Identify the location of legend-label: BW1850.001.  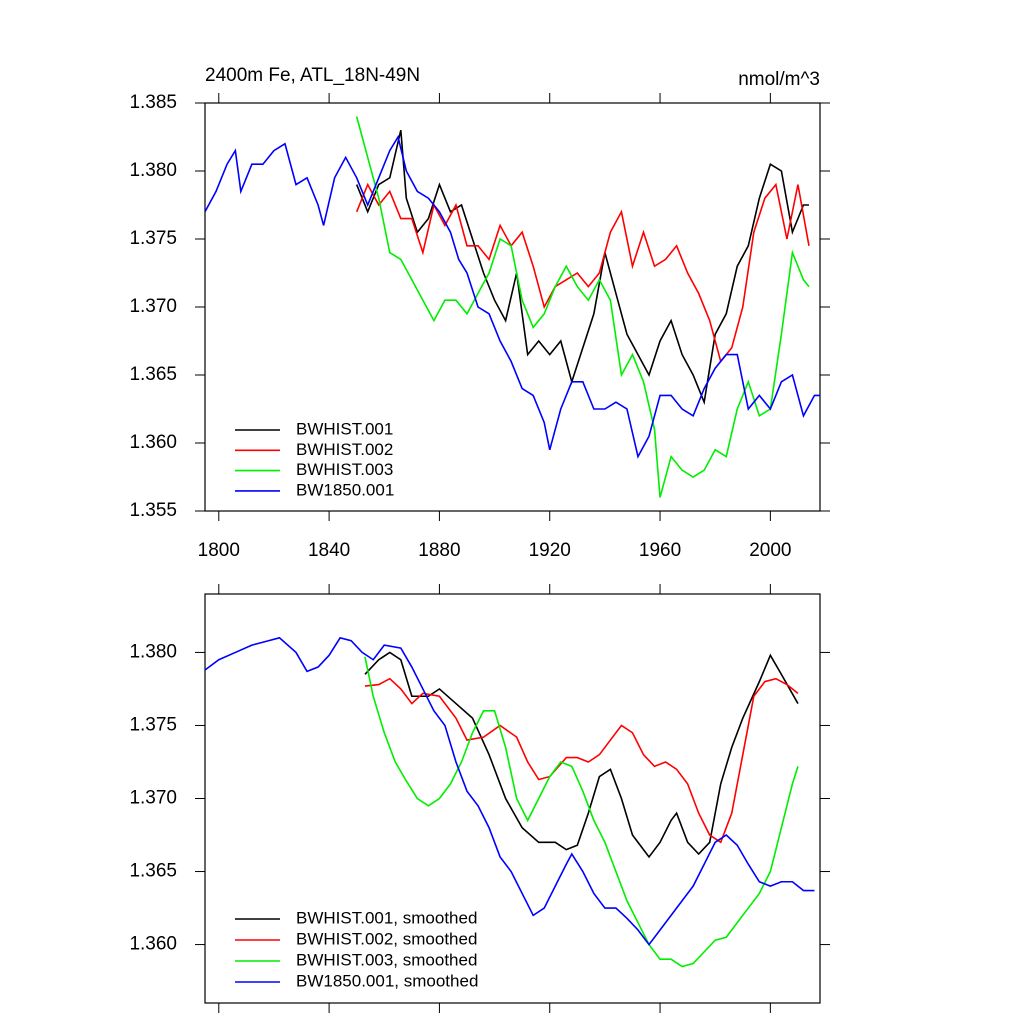
(345, 489).